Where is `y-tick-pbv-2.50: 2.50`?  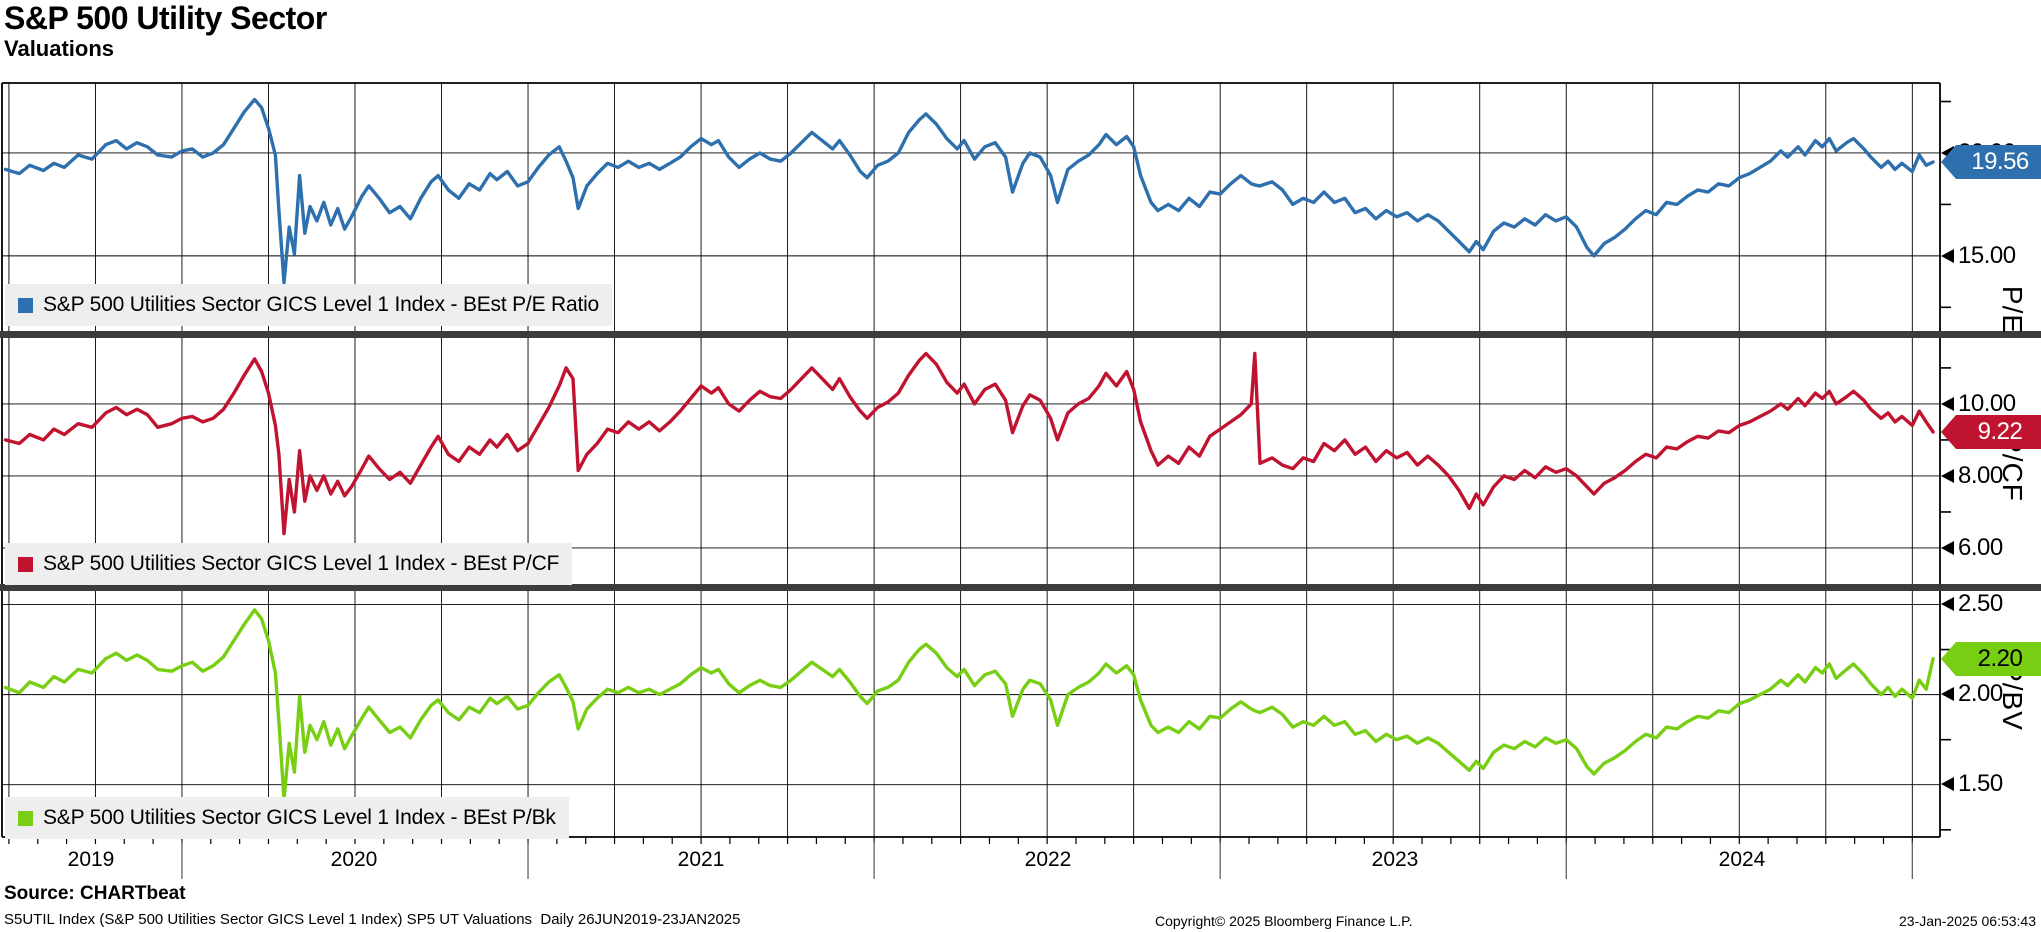 y-tick-pbv-2.50: 2.50 is located at coordinates (1972, 603).